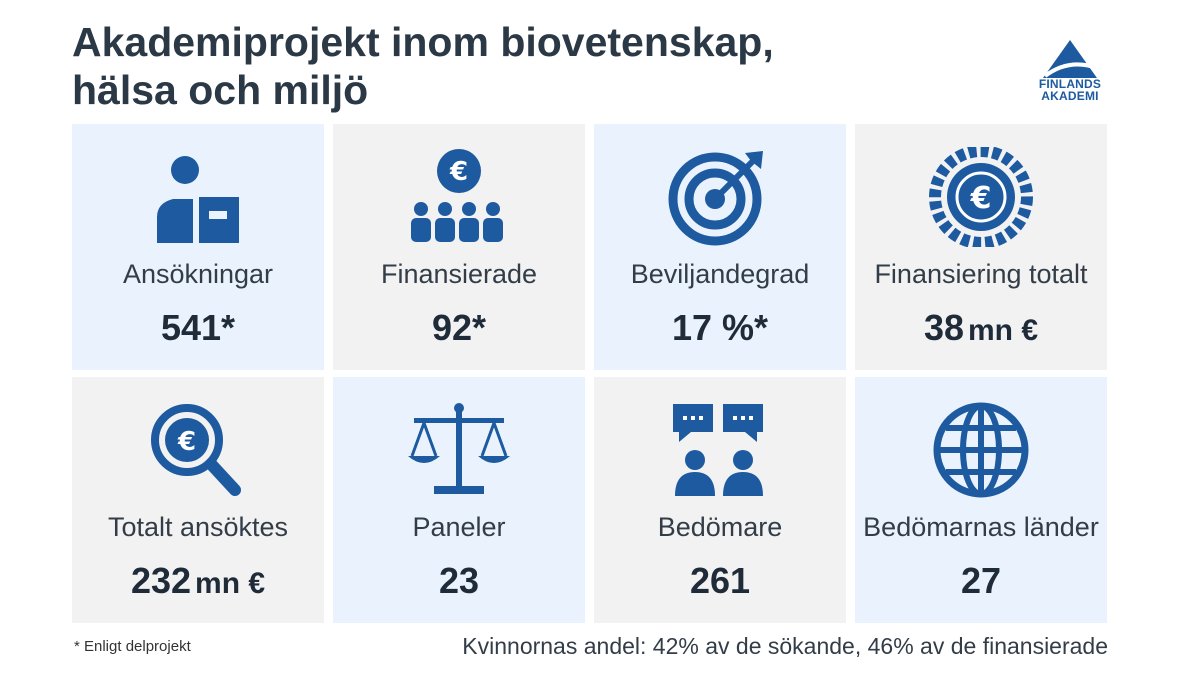 Image resolution: width=1200 pixels, height=675 pixels. What do you see at coordinates (198, 327) in the screenshot?
I see `stat-value: 541*` at bounding box center [198, 327].